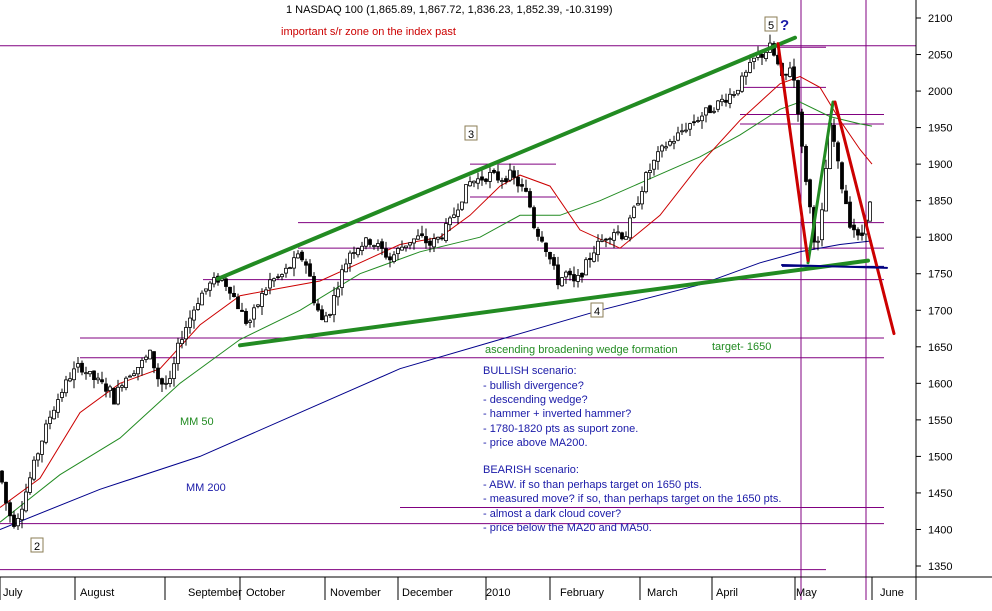 The width and height of the screenshot is (992, 611). I want to click on y-tick-label: 1350, so click(940, 567).